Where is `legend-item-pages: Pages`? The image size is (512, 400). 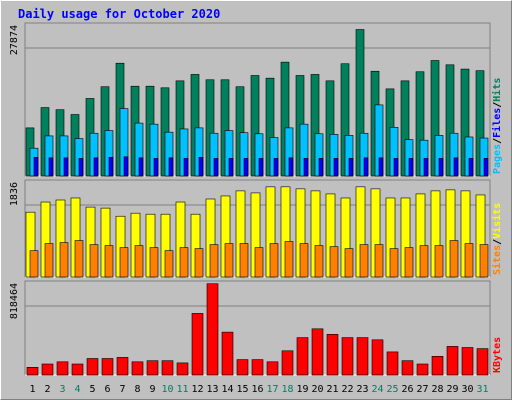
legend-item-pages: Pages is located at coordinates (497, 159).